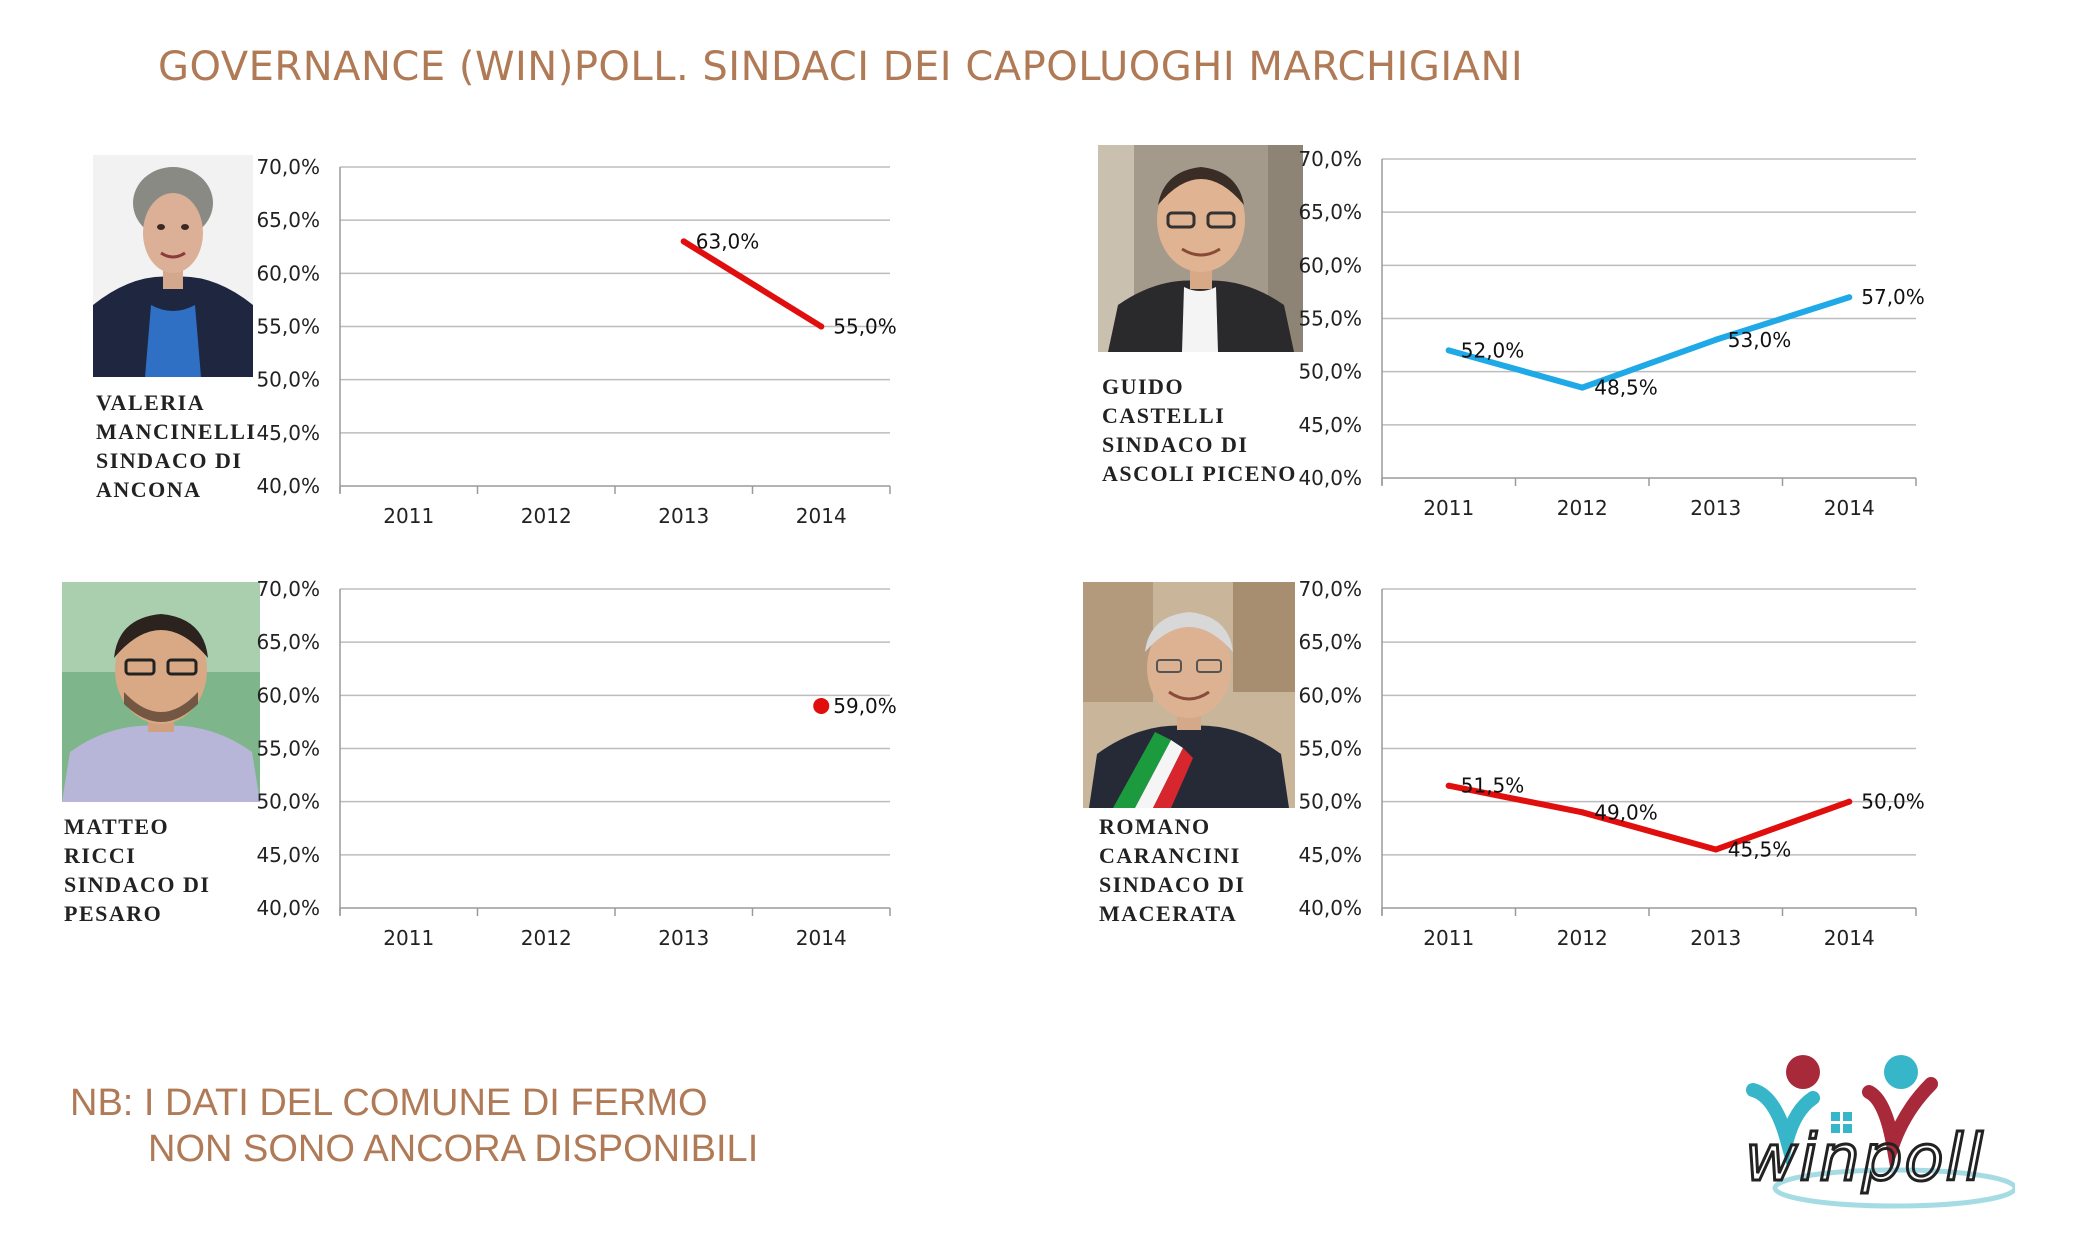 This screenshot has height=1248, width=2096. Describe the element at coordinates (1189, 695) in the screenshot. I see `mayor-photo-macerata` at that location.